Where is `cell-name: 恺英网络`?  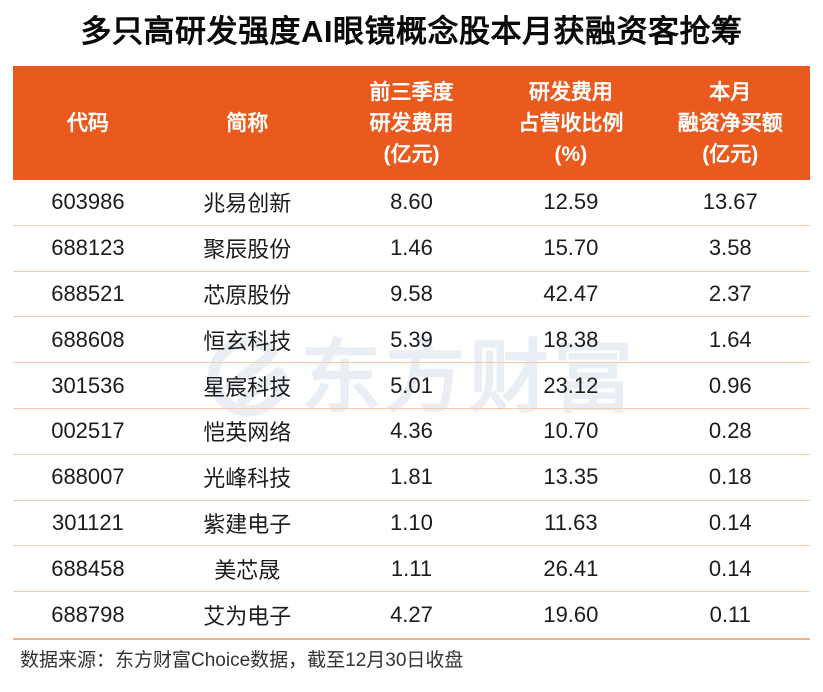
cell-name: 恺英网络 is located at coordinates (247, 433).